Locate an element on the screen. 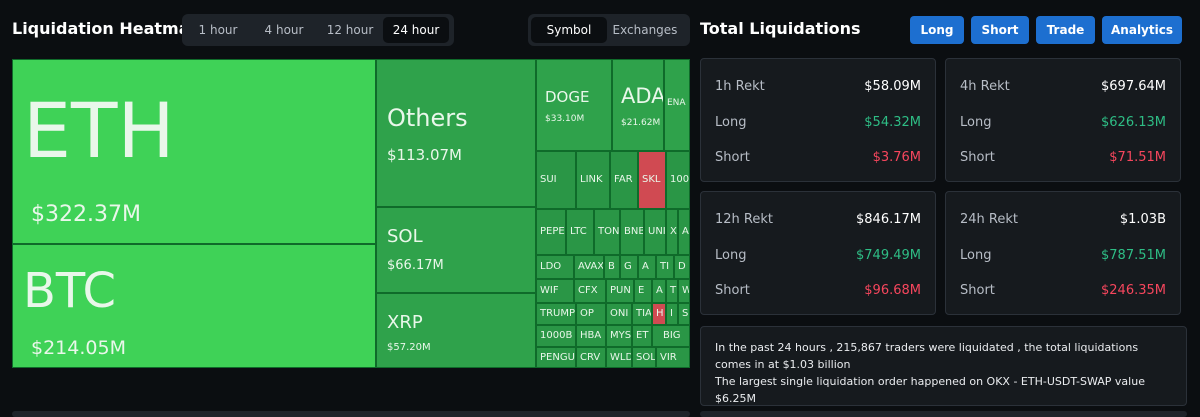 The image size is (1200, 417). cell-symbol: PUN is located at coordinates (620, 290).